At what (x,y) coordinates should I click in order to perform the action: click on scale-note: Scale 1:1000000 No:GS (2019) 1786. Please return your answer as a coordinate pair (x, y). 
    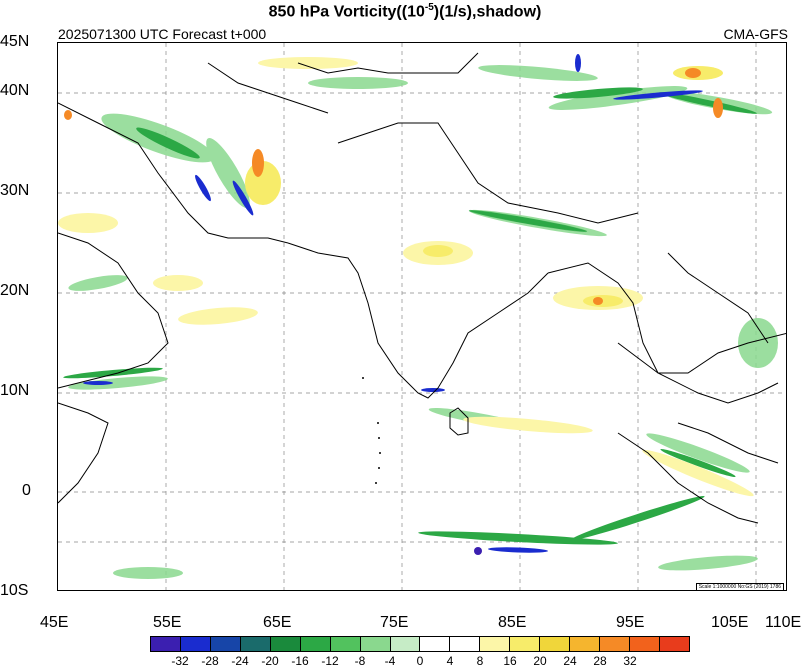
    Looking at the image, I should click on (739, 587).